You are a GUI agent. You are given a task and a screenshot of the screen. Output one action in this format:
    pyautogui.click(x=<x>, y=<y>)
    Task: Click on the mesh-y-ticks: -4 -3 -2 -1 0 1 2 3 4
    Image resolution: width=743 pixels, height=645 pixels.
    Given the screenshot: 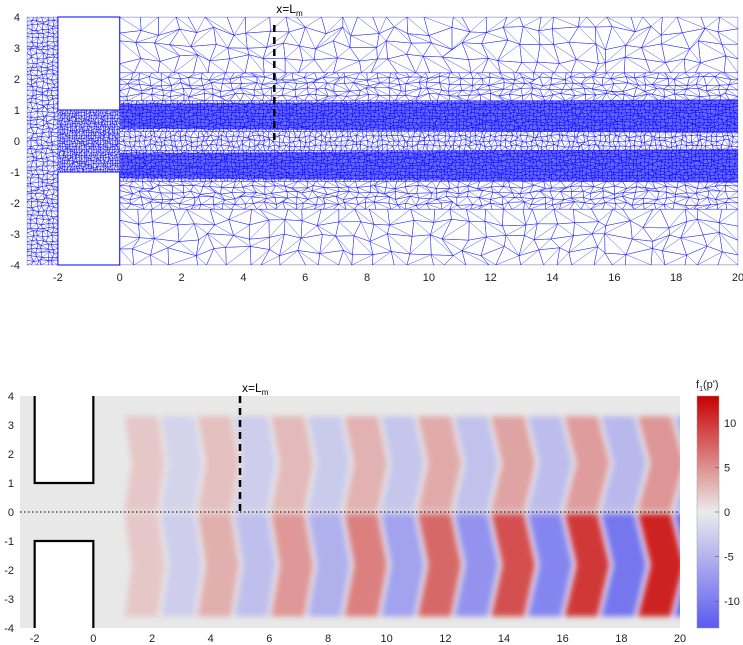 What is the action you would take?
    pyautogui.click(x=15, y=142)
    